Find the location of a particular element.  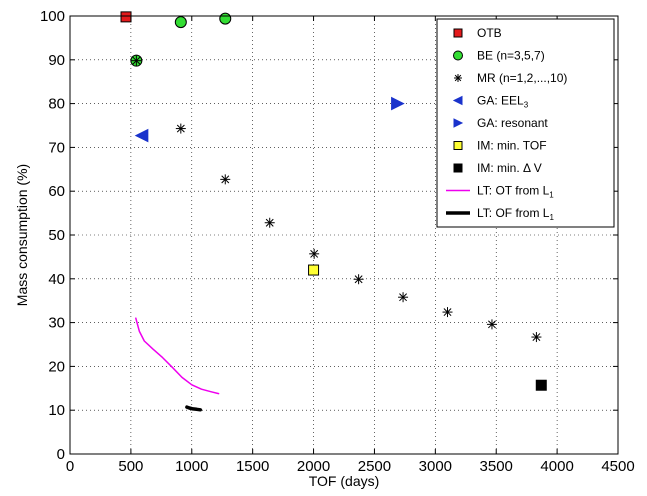

legend-item-mr-n-1-2-10: MR (n=1,2,...,10) is located at coordinates (510, 78).